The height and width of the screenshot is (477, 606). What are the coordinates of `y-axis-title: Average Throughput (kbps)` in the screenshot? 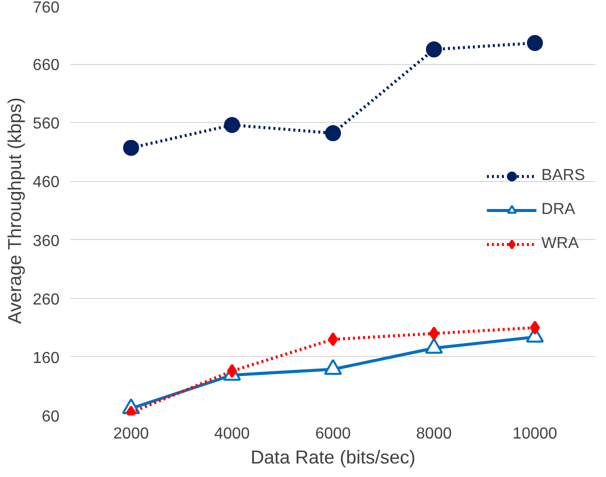 It's located at (14, 210).